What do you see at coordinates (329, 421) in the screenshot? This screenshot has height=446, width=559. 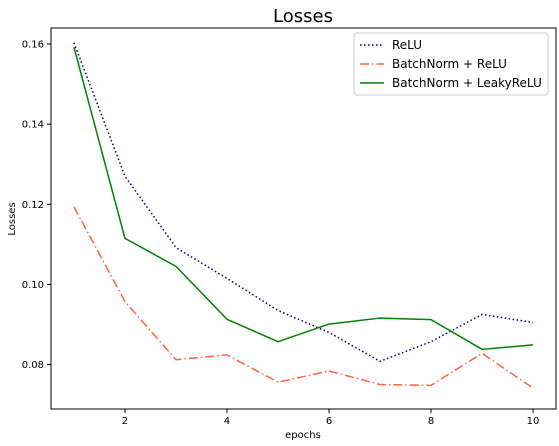 I see `x-tick-label: 6` at bounding box center [329, 421].